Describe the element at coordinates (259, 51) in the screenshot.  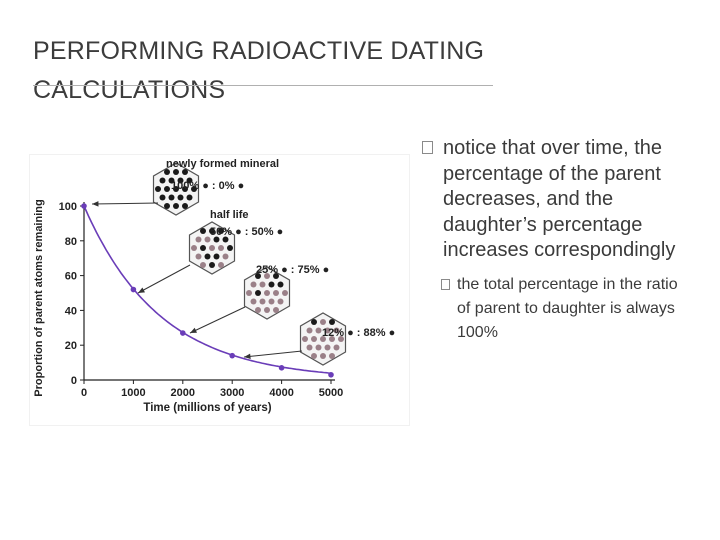
I see `title-line-1: PERFORMING RADIOACTIVE DATING` at that location.